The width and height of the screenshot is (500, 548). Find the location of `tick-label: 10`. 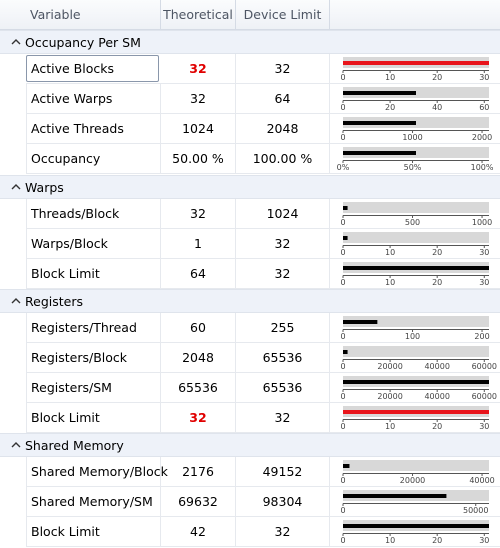

tick-label: 10 is located at coordinates (390, 282).